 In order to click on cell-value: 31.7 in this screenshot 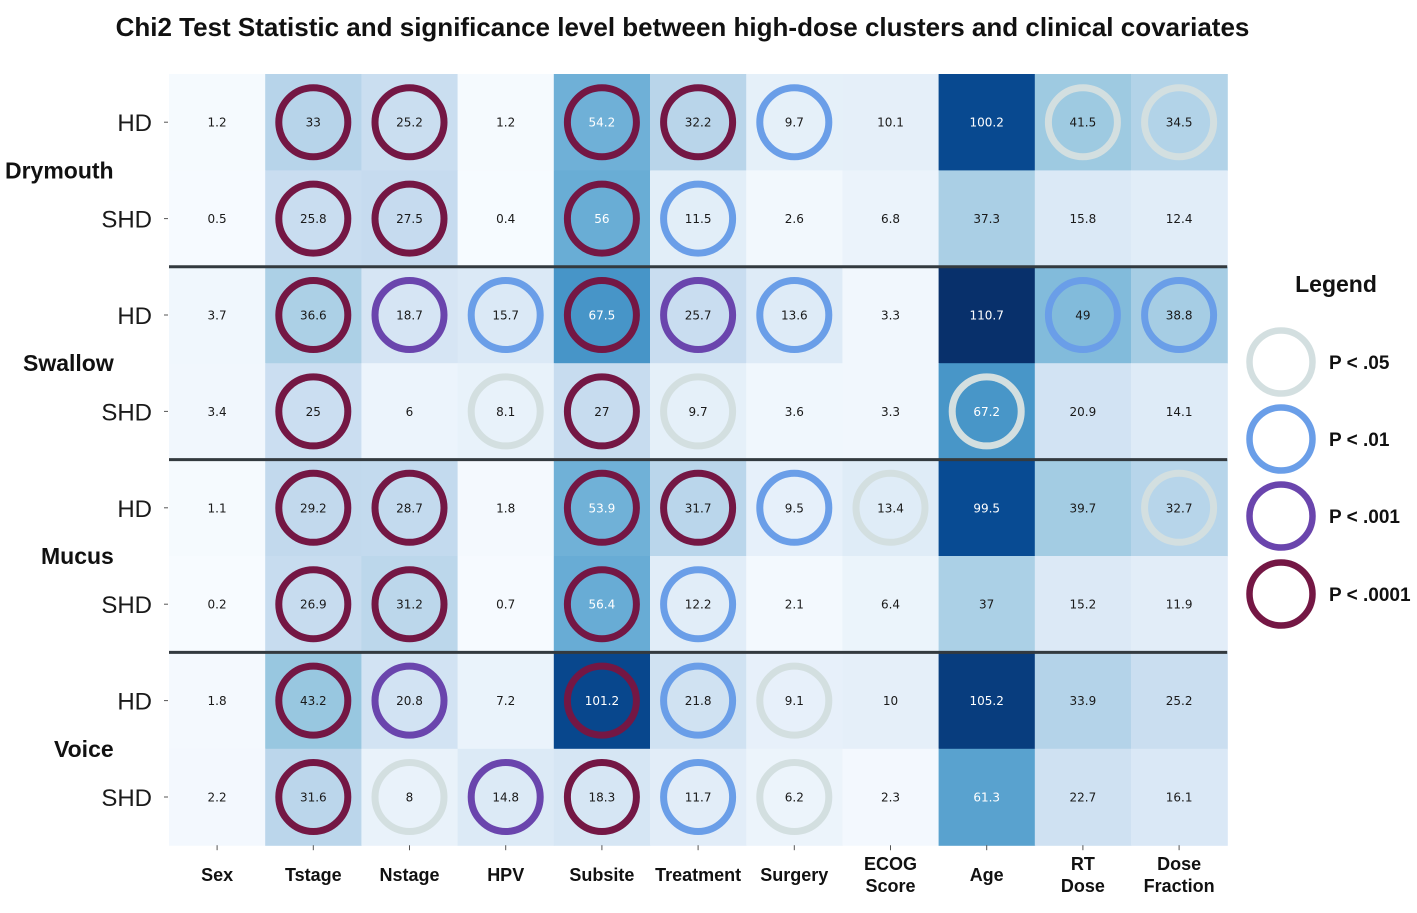, I will do `click(698, 508)`.